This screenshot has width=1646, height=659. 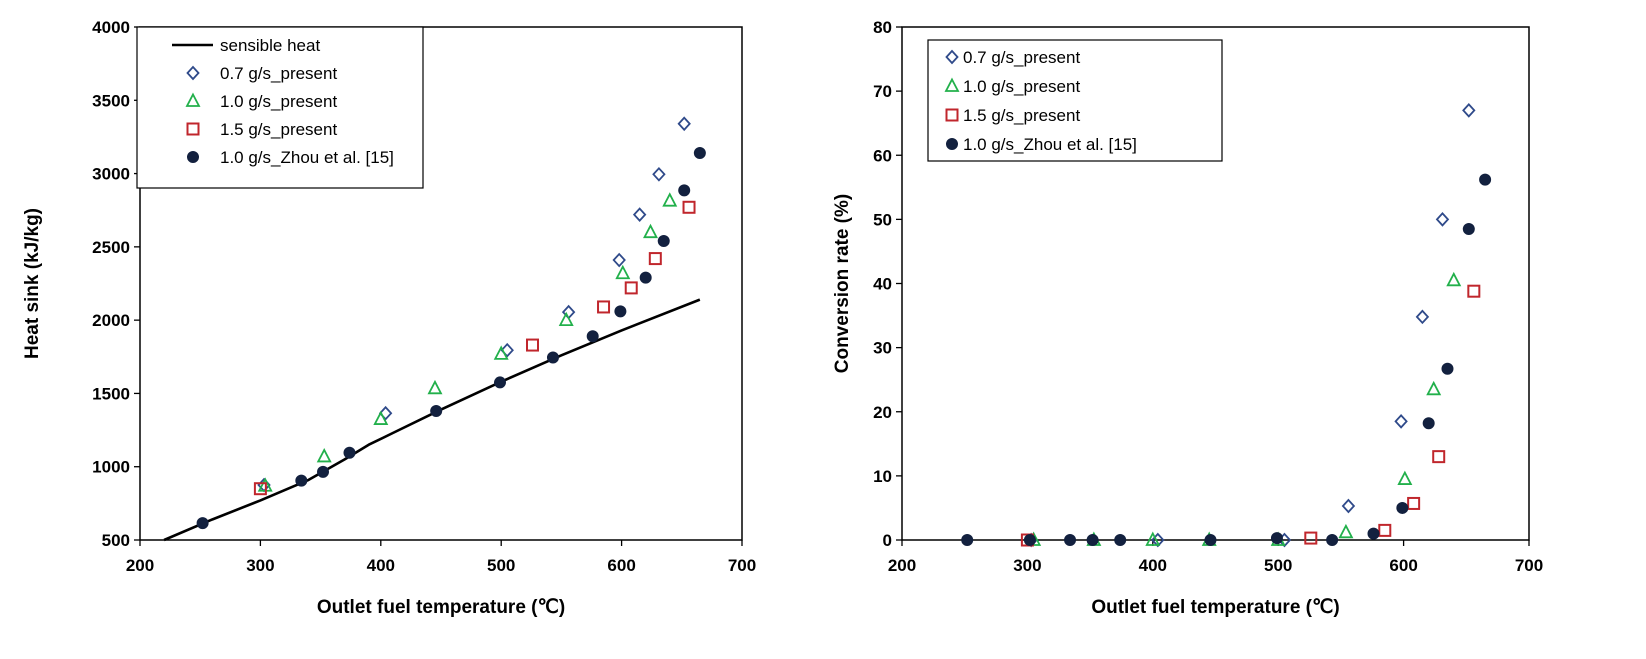 What do you see at coordinates (116, 540) in the screenshot?
I see `y-tick-label: 500` at bounding box center [116, 540].